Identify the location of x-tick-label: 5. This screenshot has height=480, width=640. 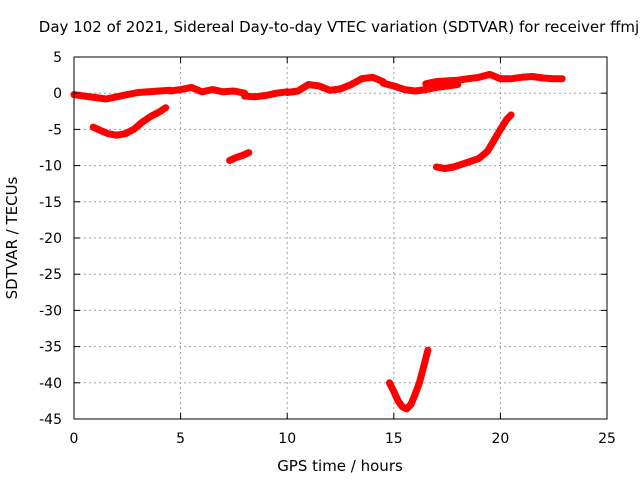
(180, 439).